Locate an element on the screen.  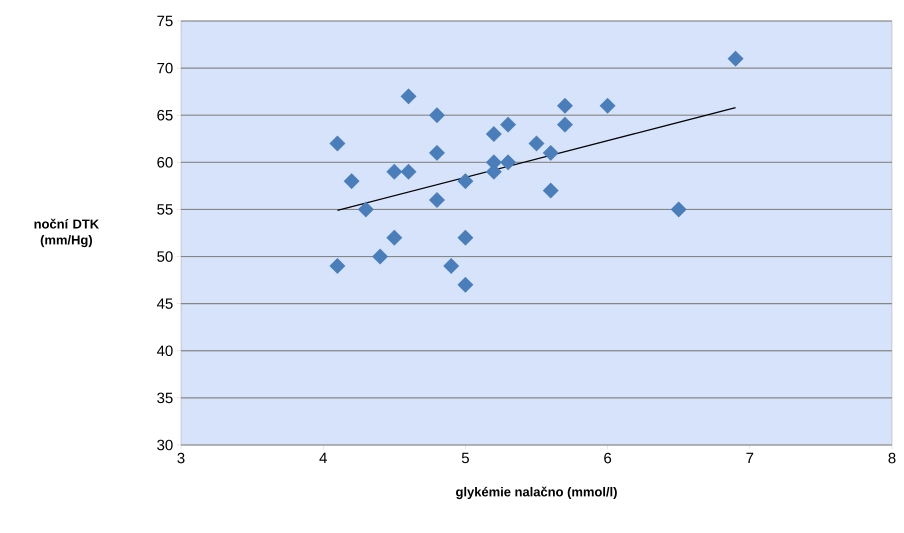
y-tick-label: 40 is located at coordinates (164, 350).